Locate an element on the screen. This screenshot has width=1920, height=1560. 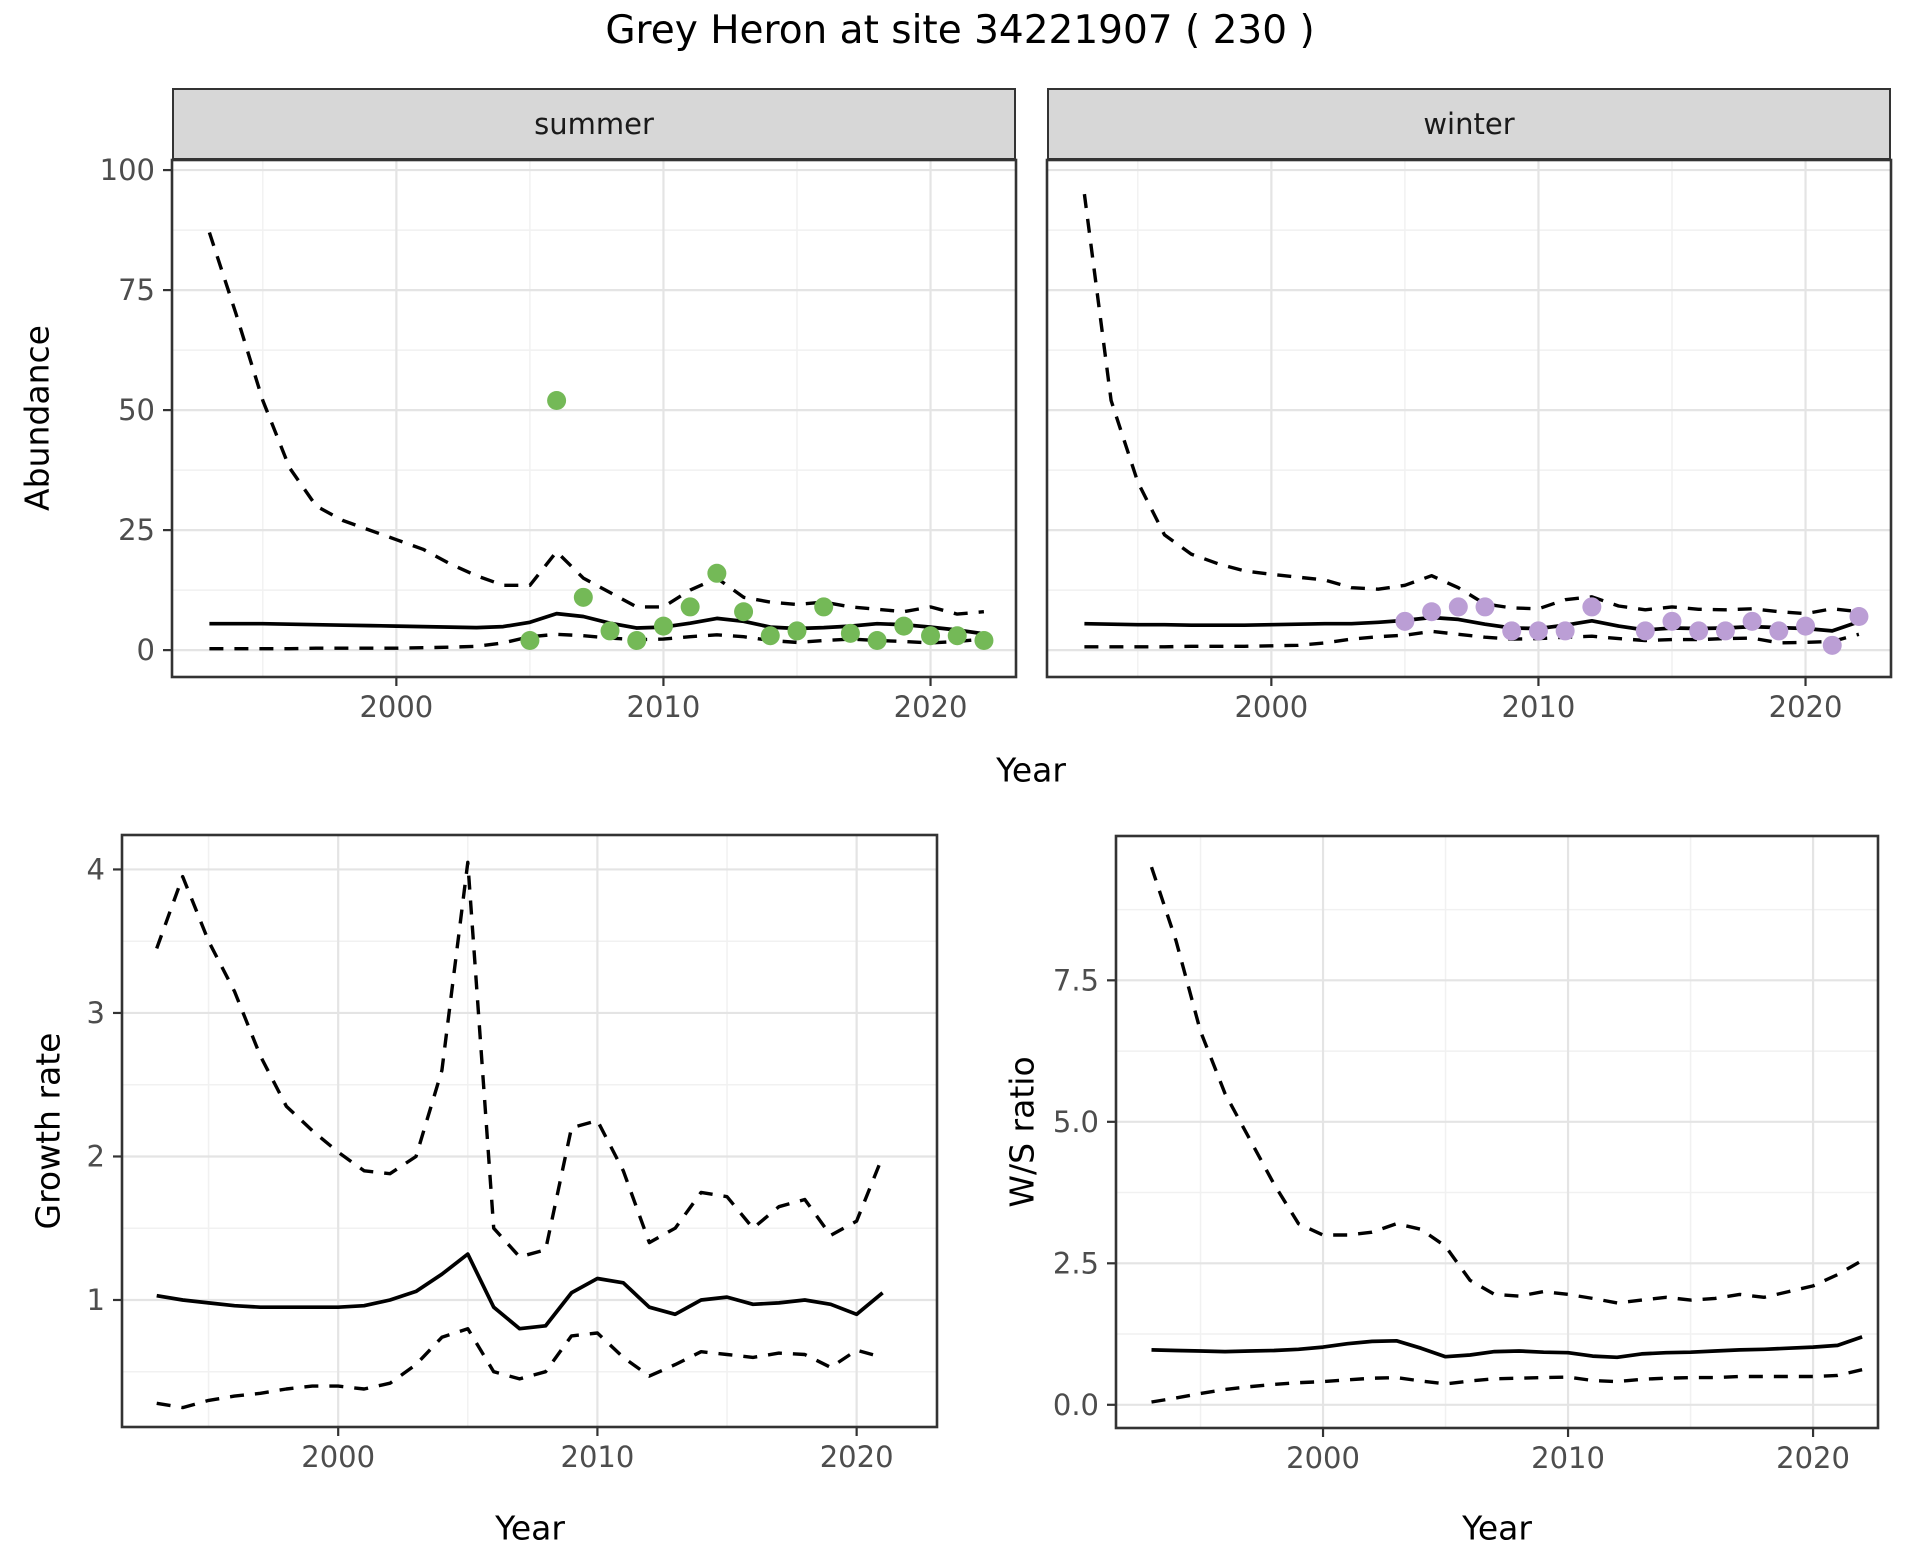
svg-text: 0 is located at coordinates (146, 650).